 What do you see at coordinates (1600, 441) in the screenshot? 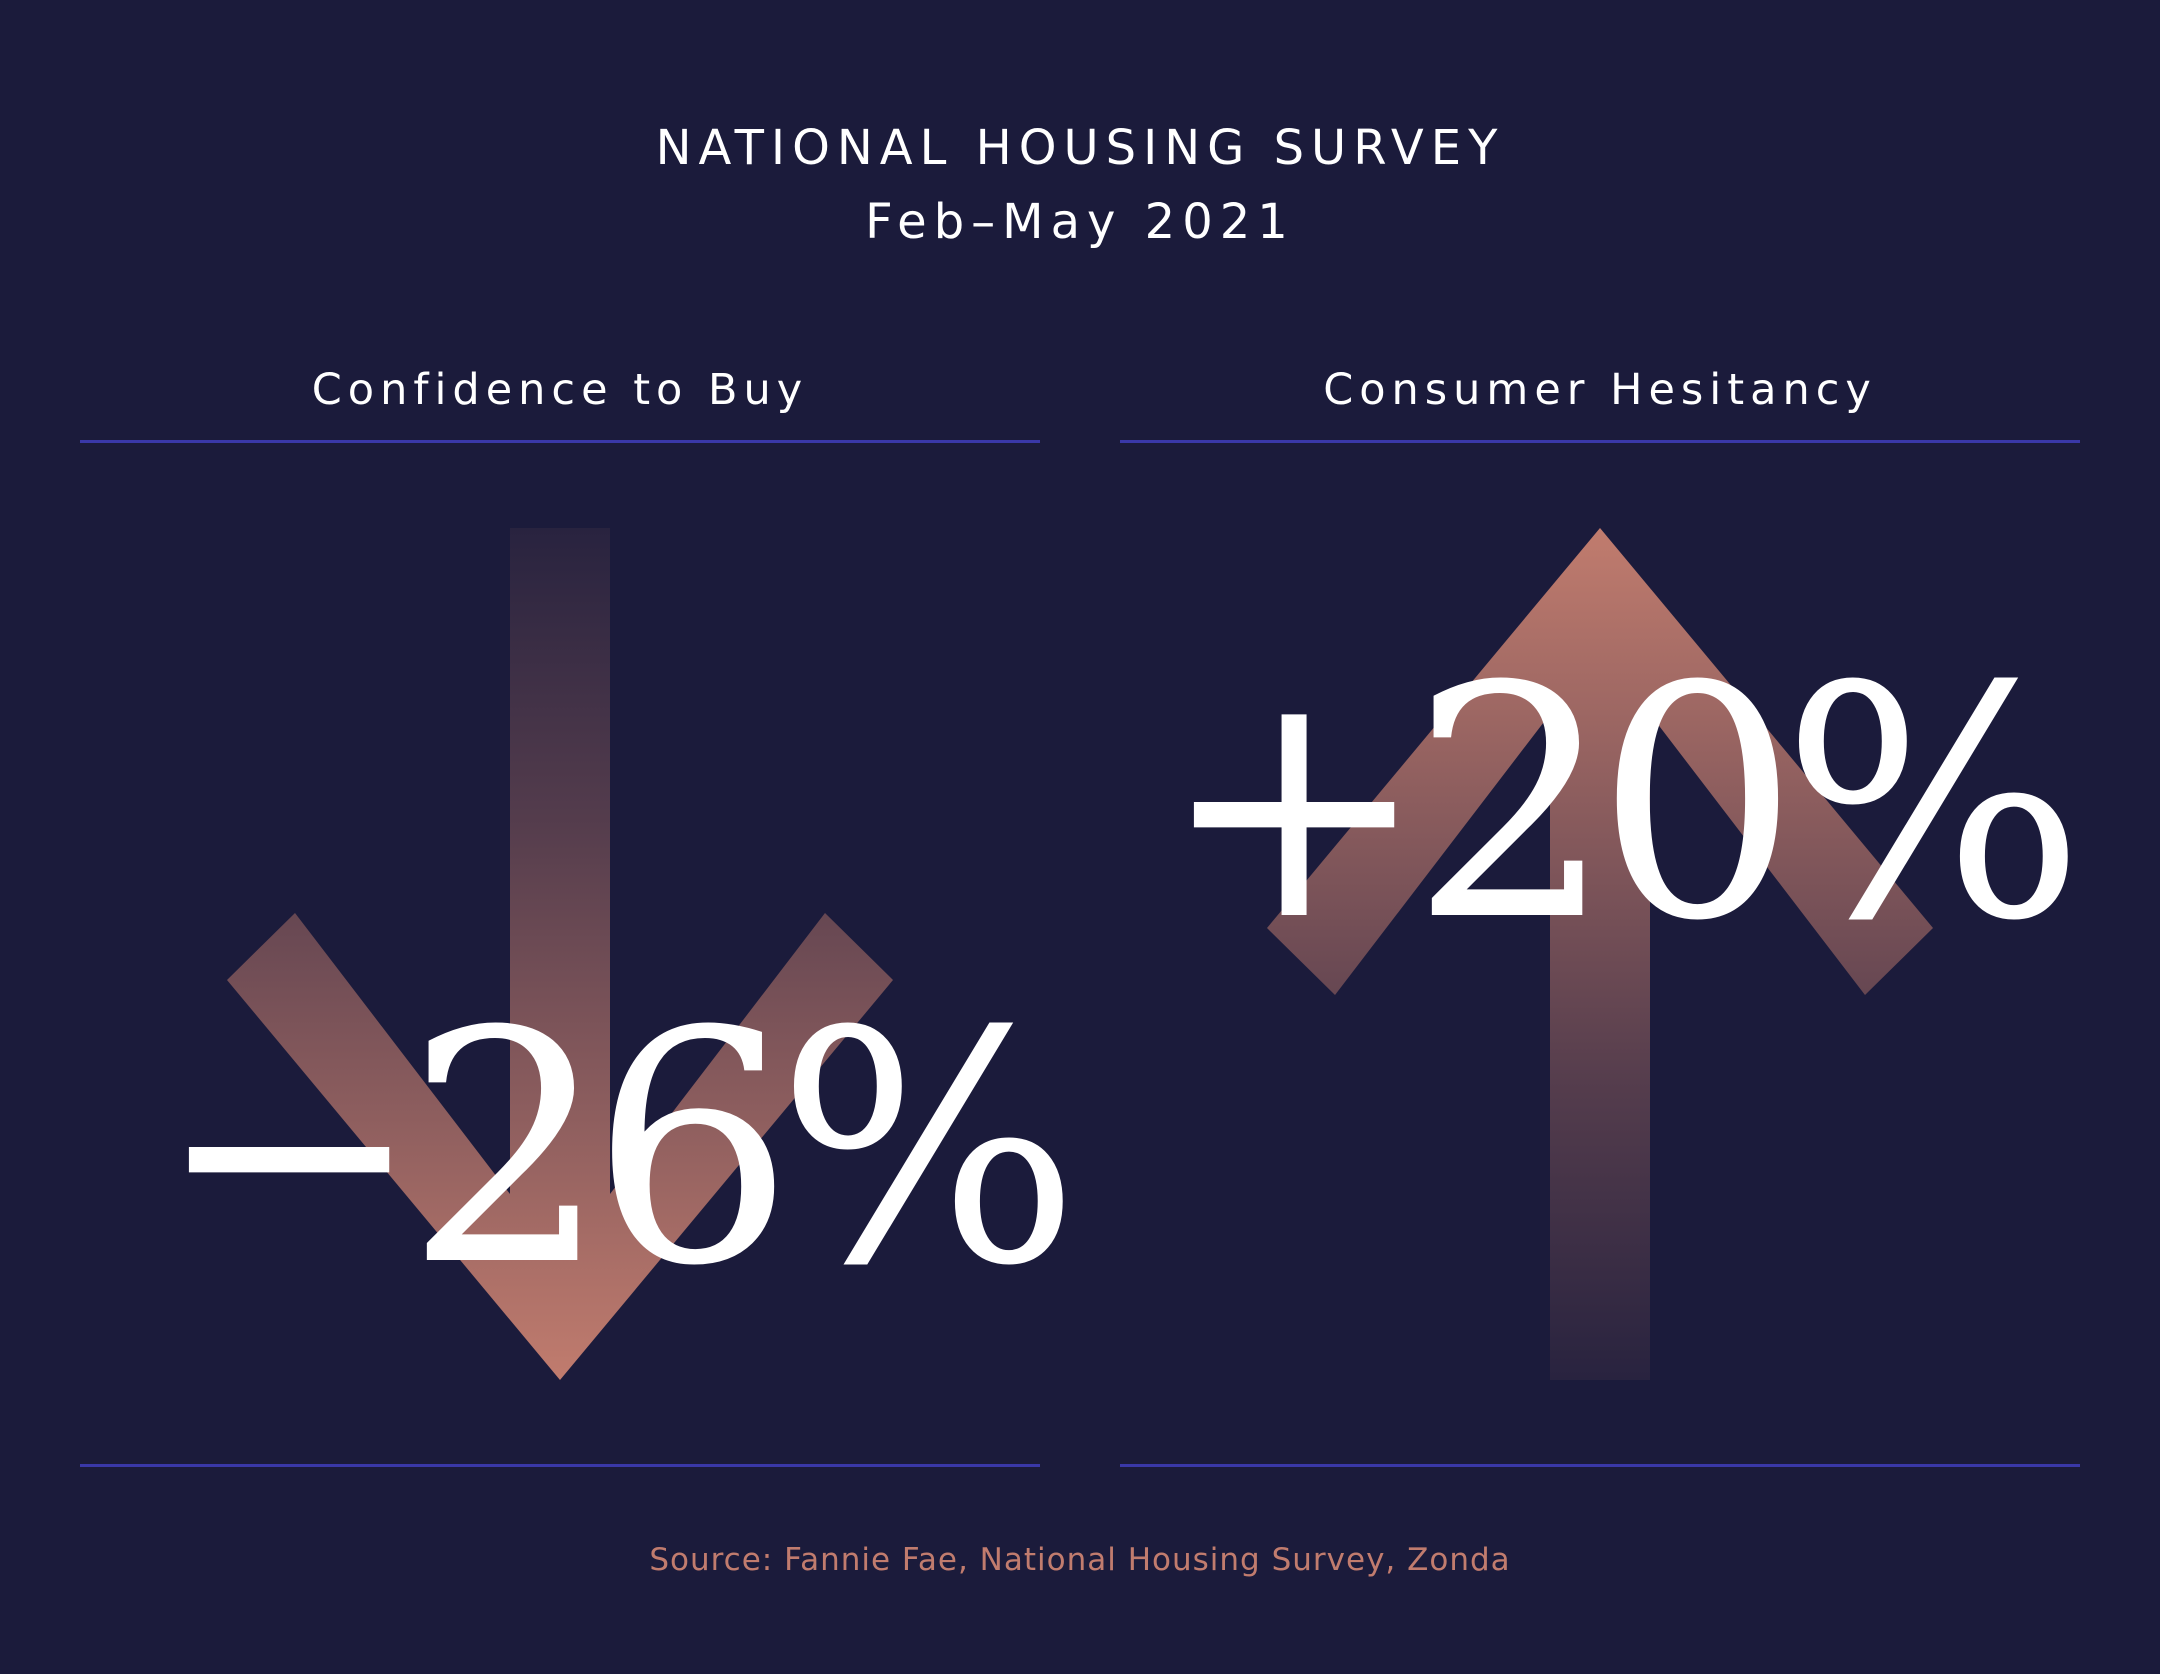
I see `right-top-divider` at bounding box center [1600, 441].